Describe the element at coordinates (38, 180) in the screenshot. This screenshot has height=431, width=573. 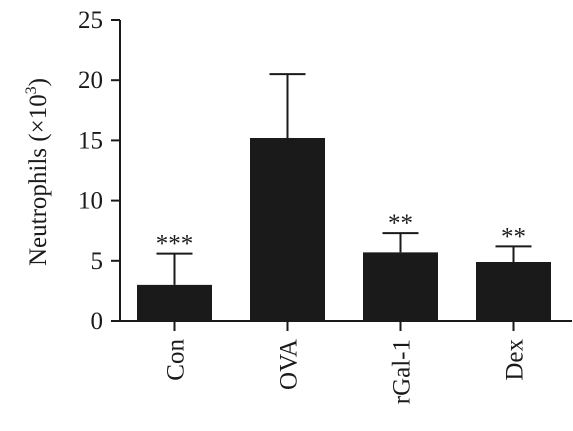
I see `y-axis-title-text: Neutrophils (×10` at that location.